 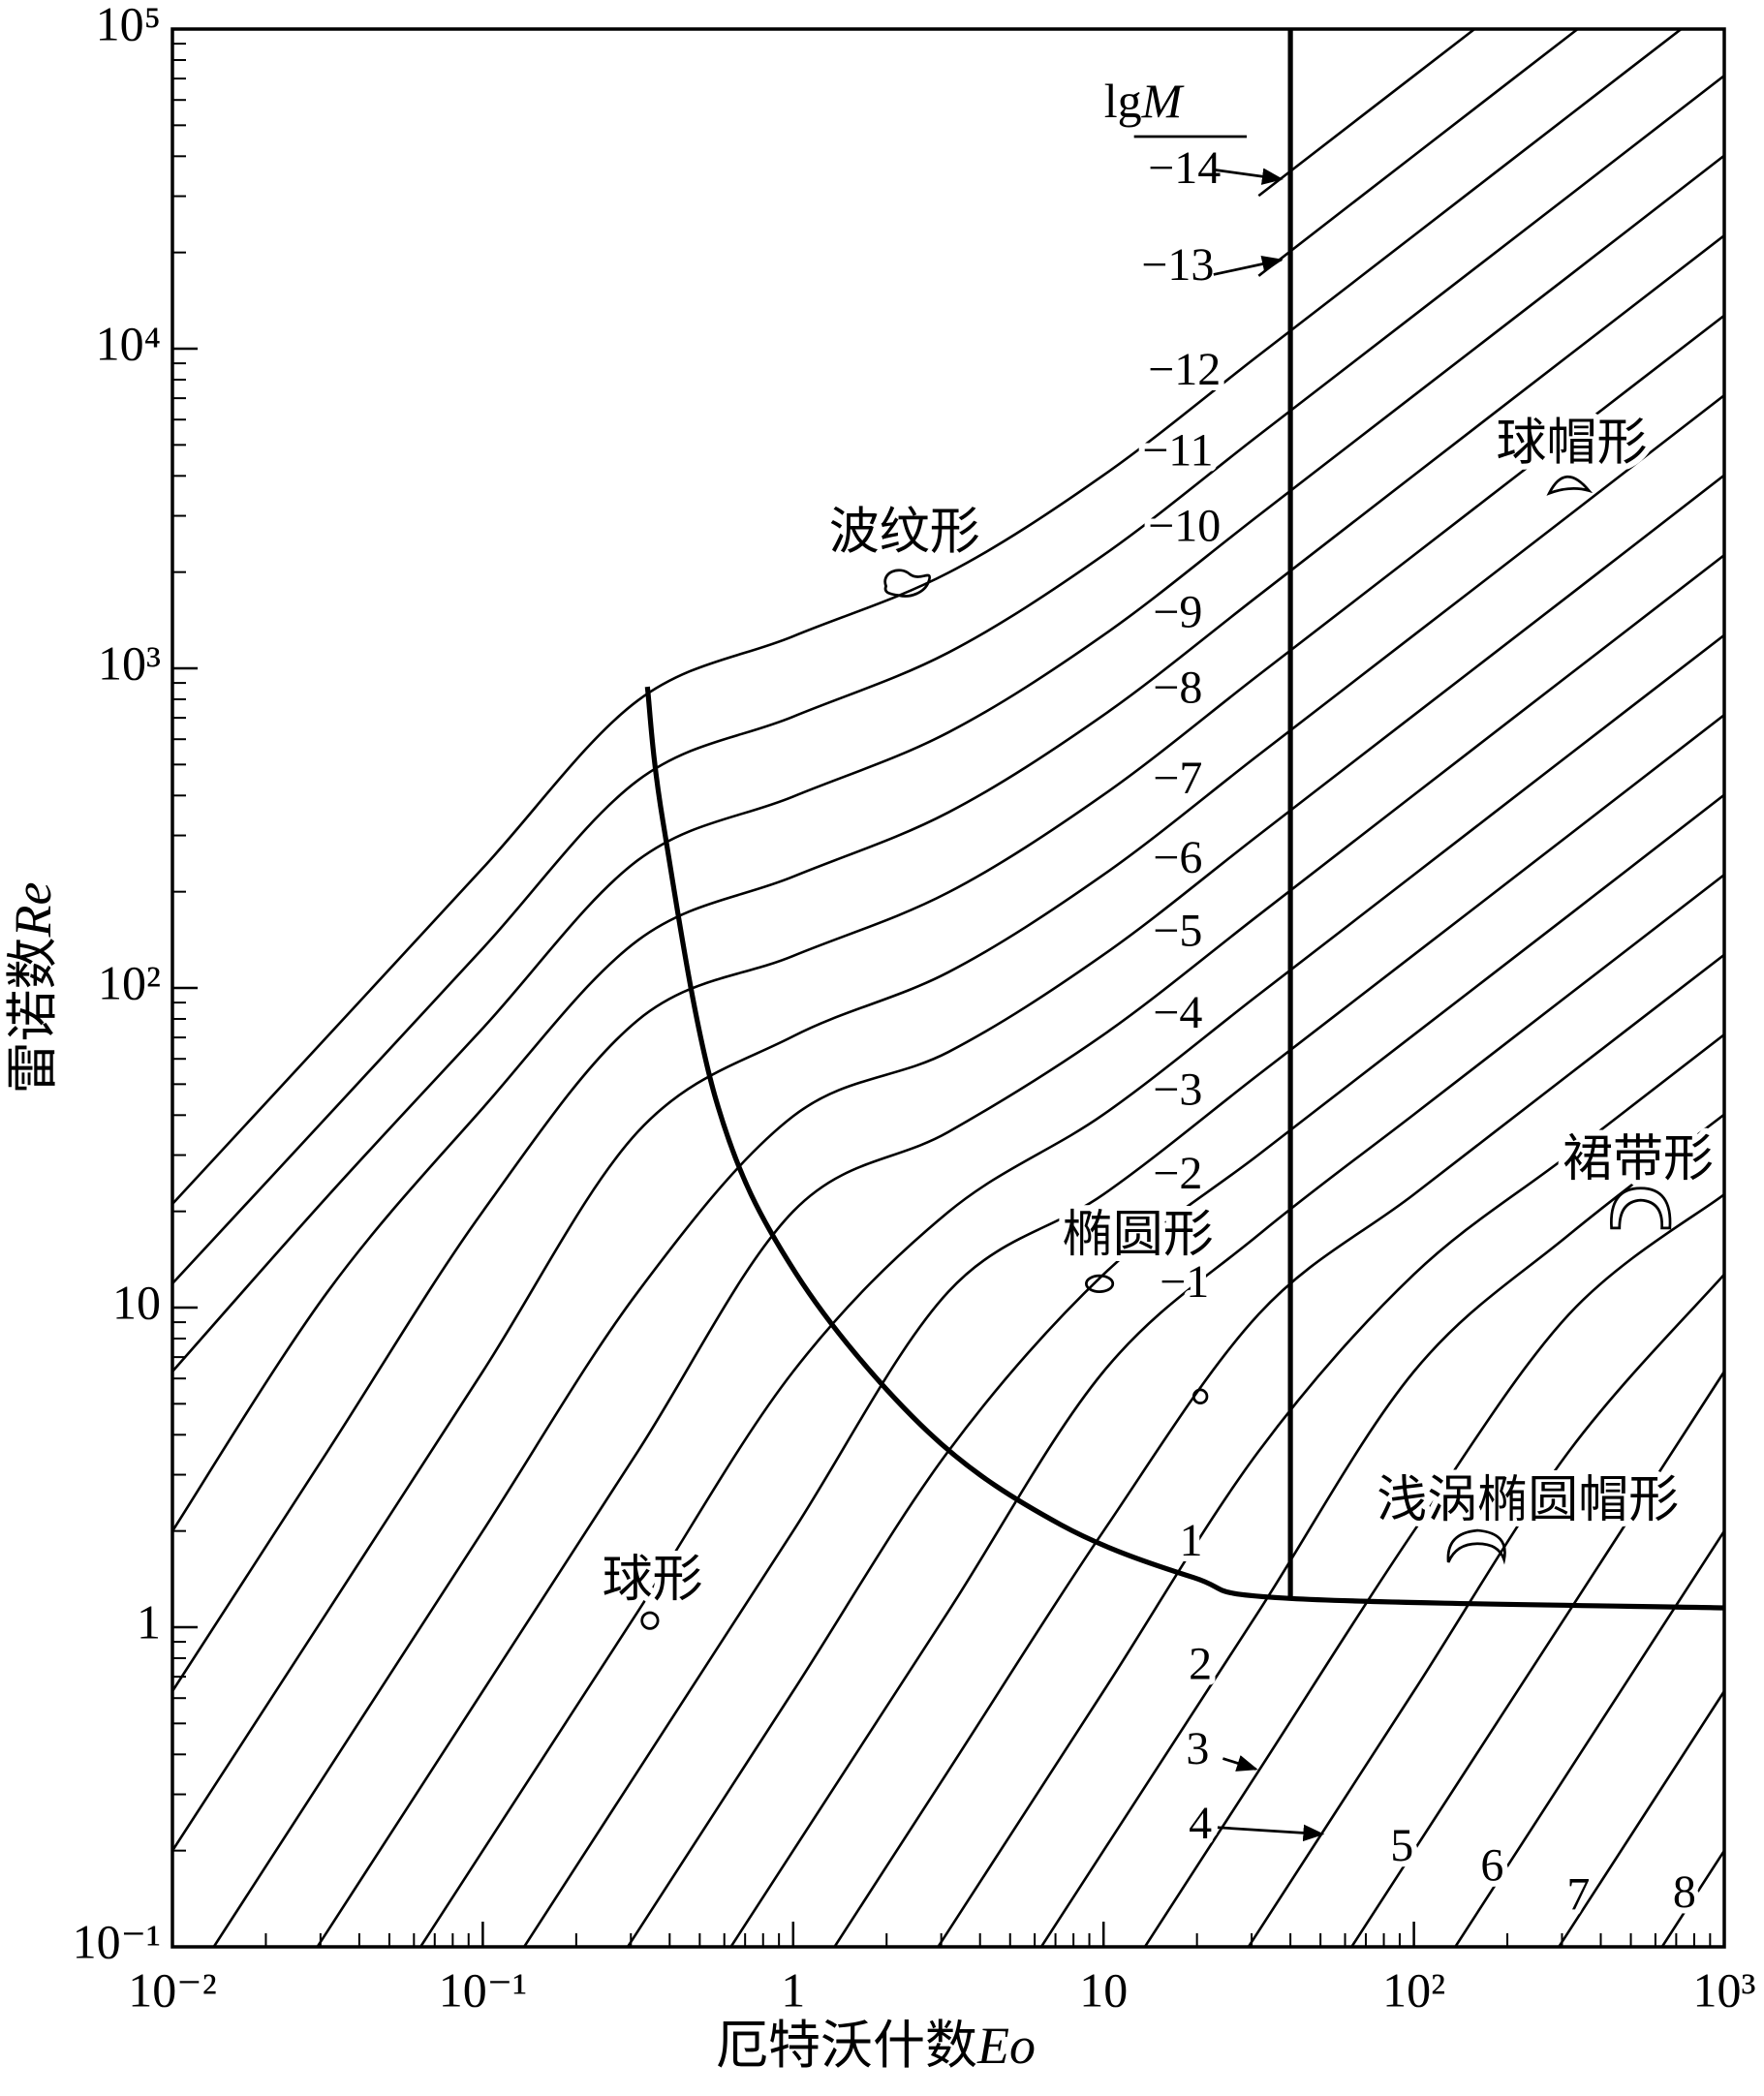 I want to click on curve-label: −3, so click(x=1177, y=1090).